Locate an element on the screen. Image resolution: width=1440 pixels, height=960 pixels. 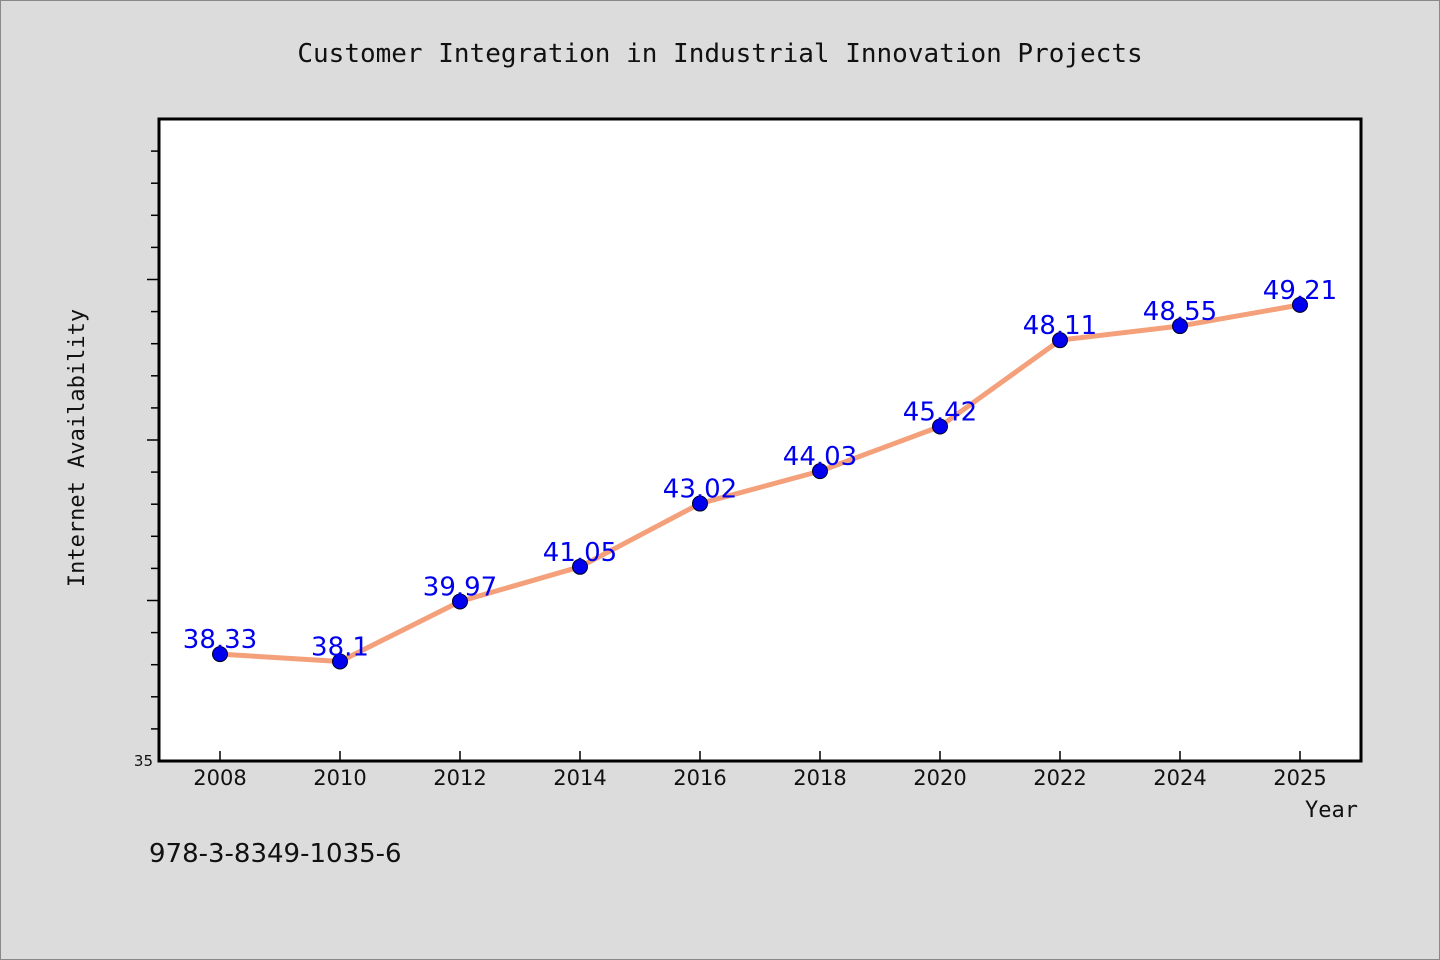
data-label: 38.33 is located at coordinates (220, 640).